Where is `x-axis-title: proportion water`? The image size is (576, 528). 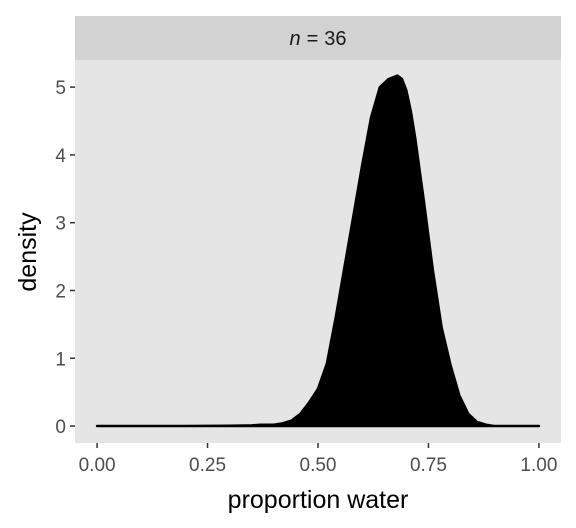
x-axis-title: proportion water is located at coordinates (318, 500).